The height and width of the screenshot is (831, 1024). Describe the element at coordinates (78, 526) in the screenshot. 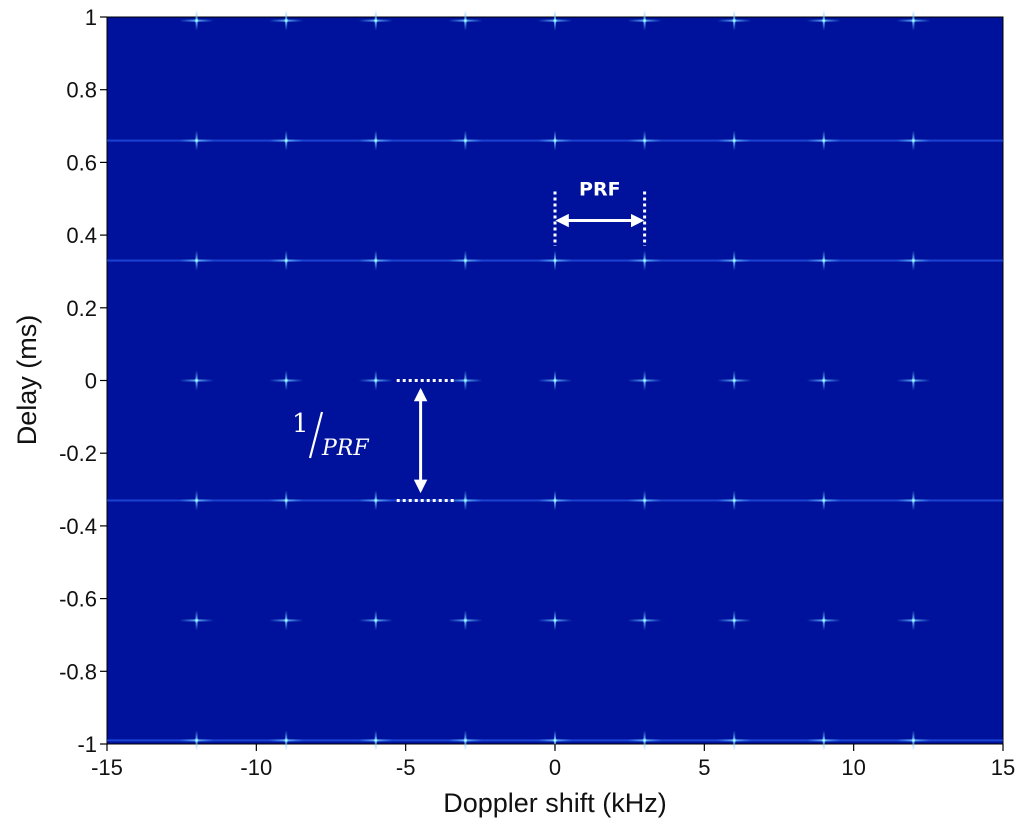

I see `y-tick-label: -0.4` at that location.